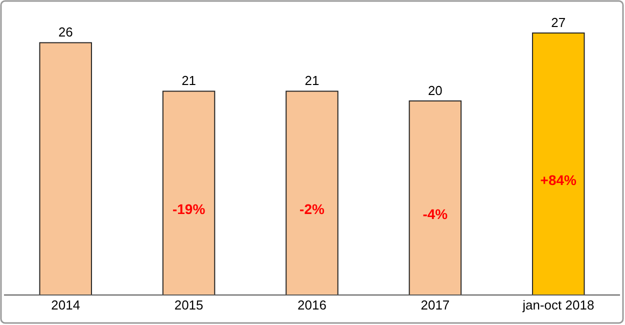  I want to click on data-label: 20, so click(435, 90).